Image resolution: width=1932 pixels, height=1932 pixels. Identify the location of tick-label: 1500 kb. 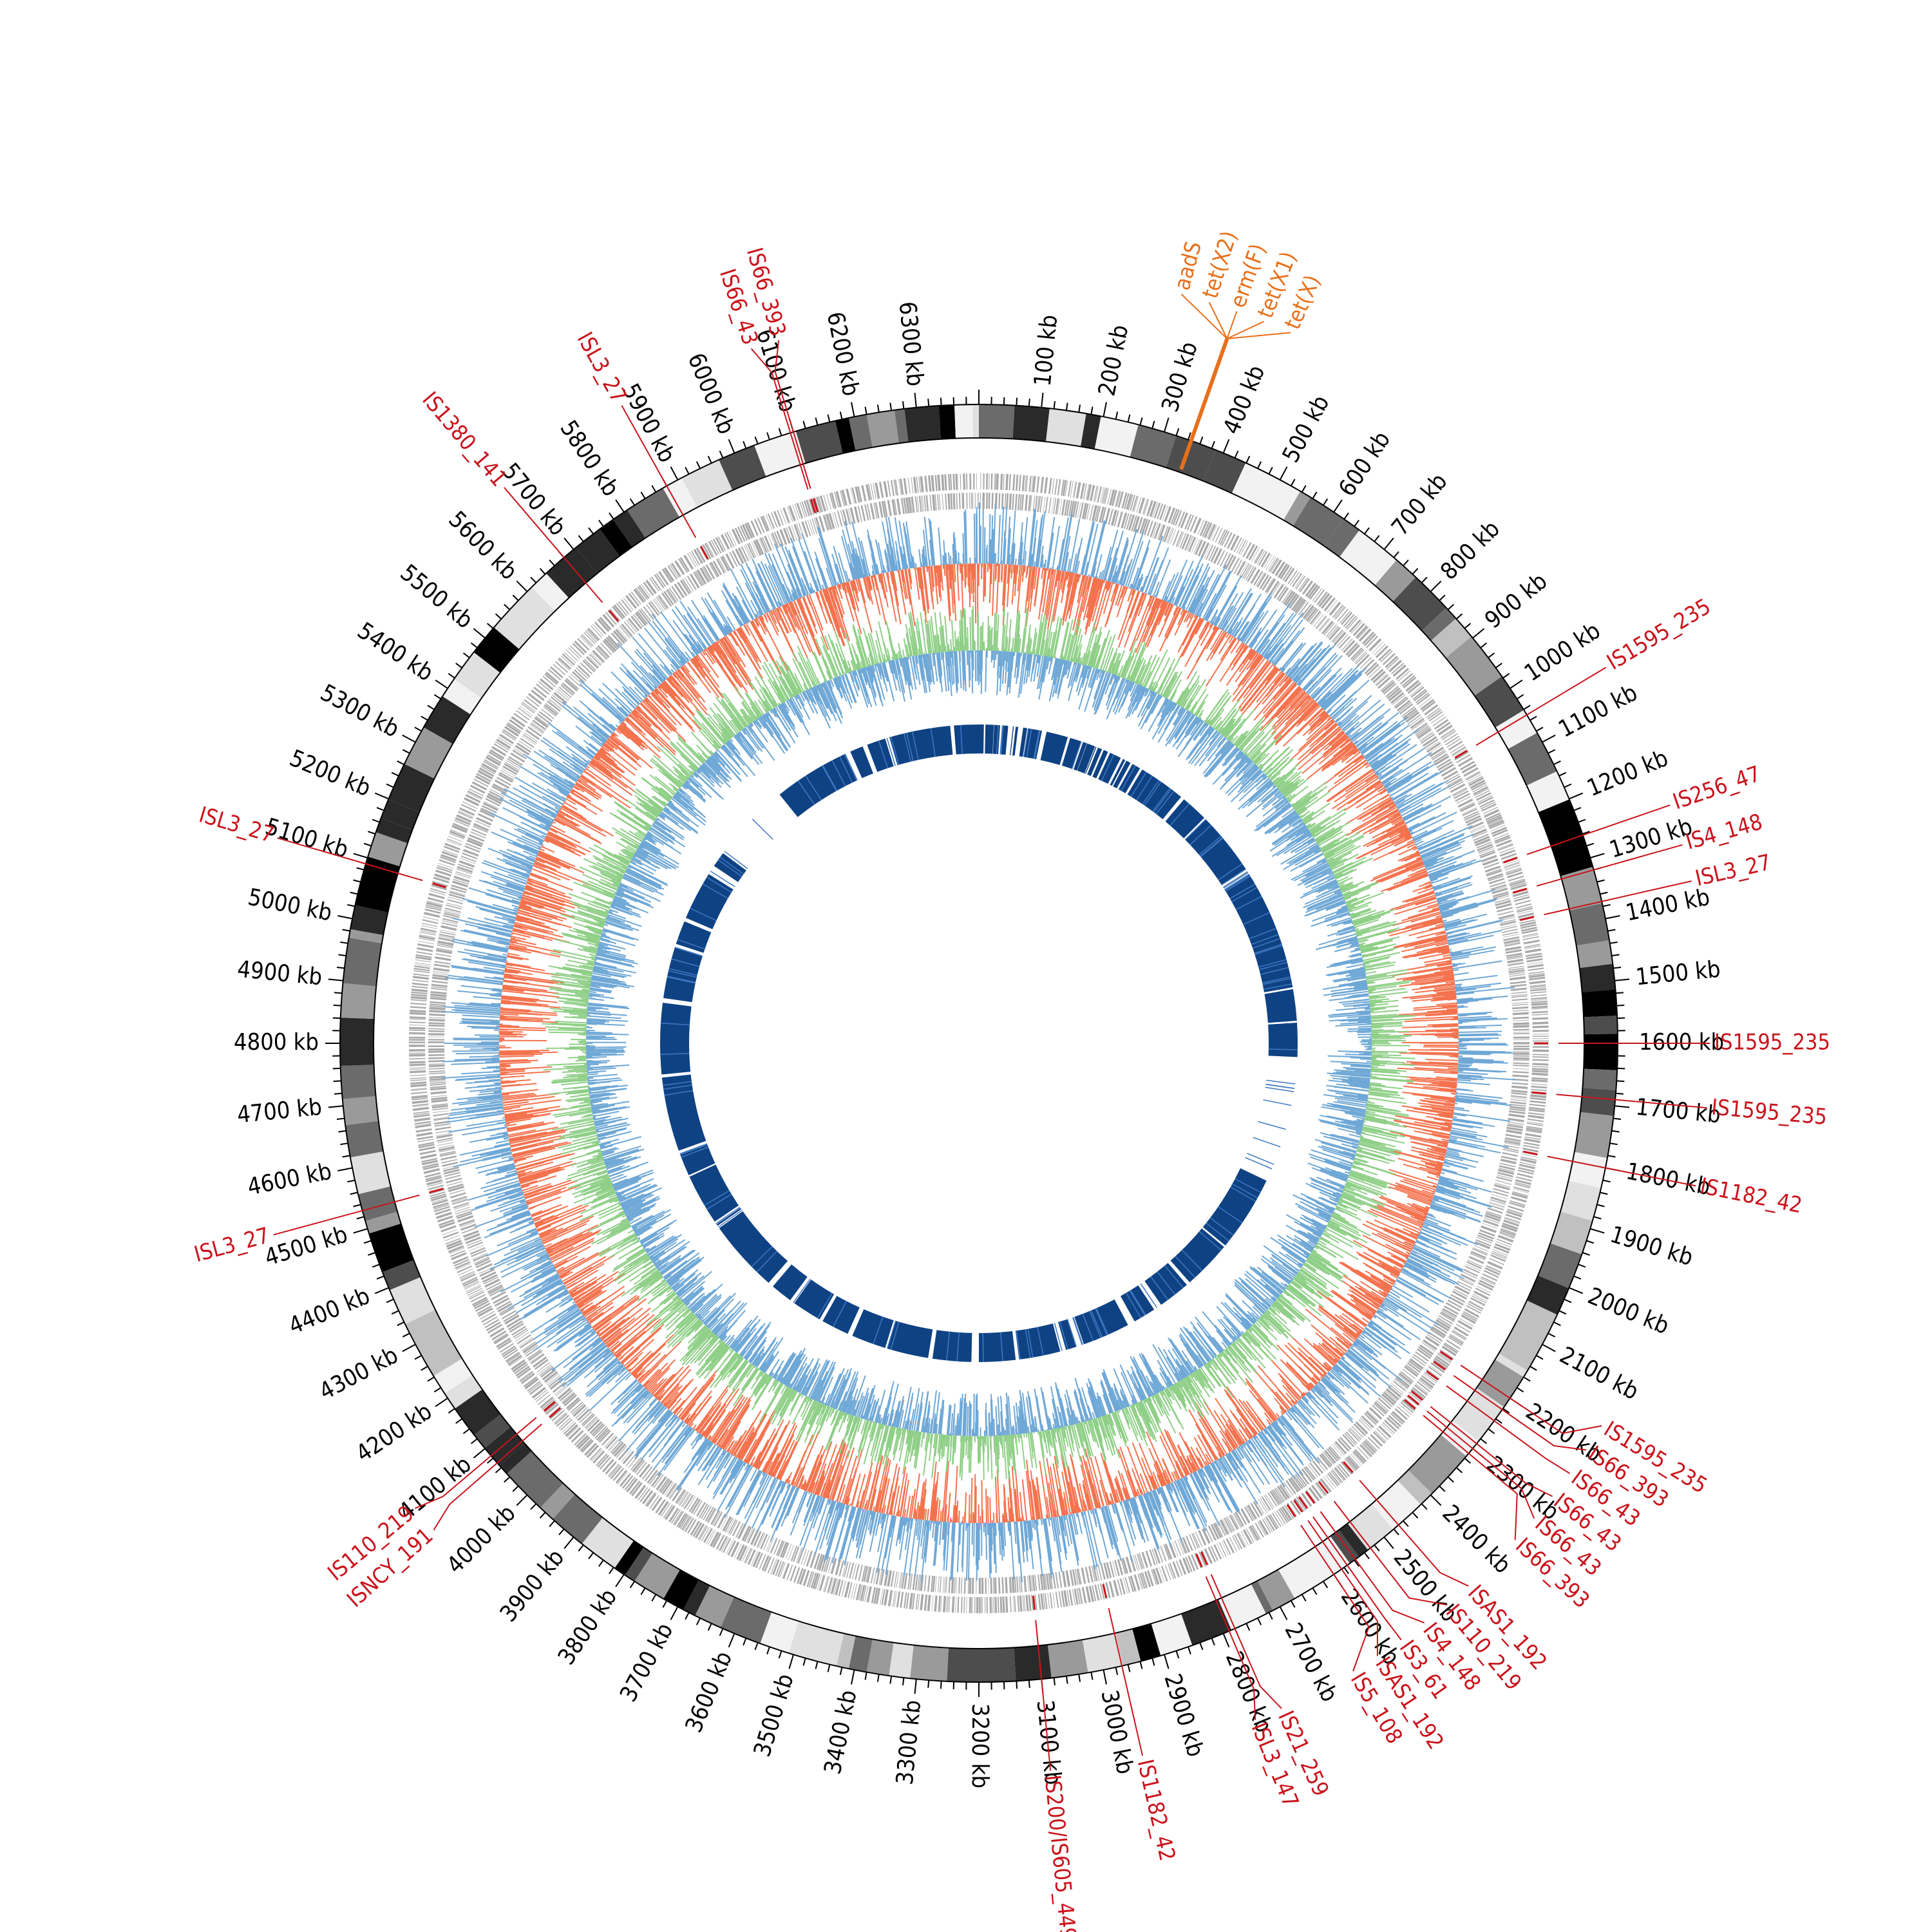
(1677, 974).